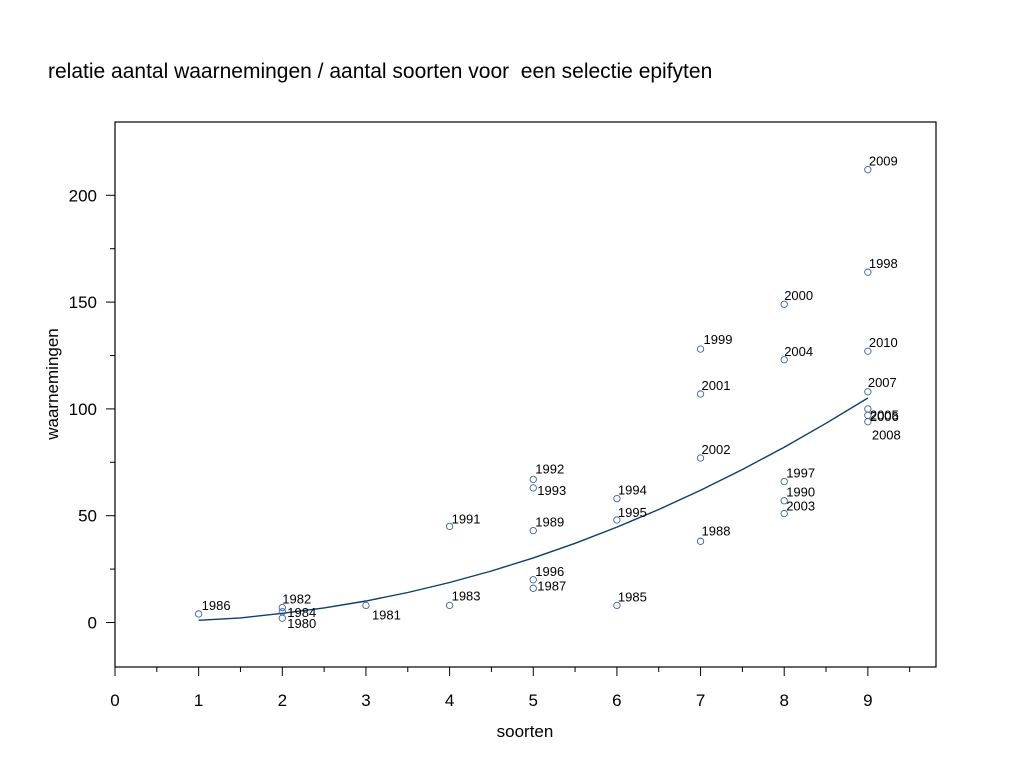  Describe the element at coordinates (365, 700) in the screenshot. I see `x-tick-label: 3` at that location.